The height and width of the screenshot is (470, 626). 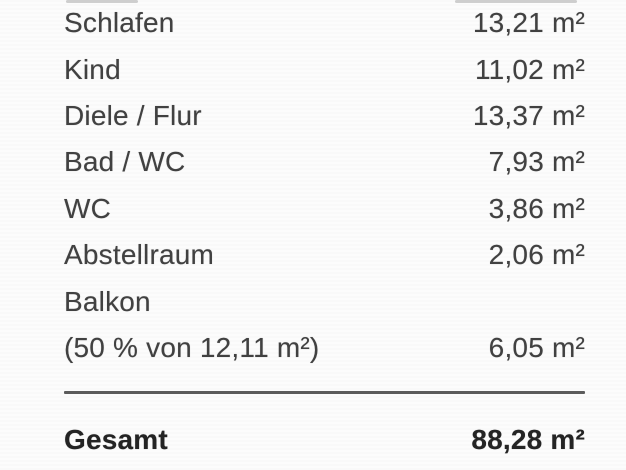 What do you see at coordinates (324, 255) in the screenshot?
I see `table-row: Abstellraum 2,06 m²` at bounding box center [324, 255].